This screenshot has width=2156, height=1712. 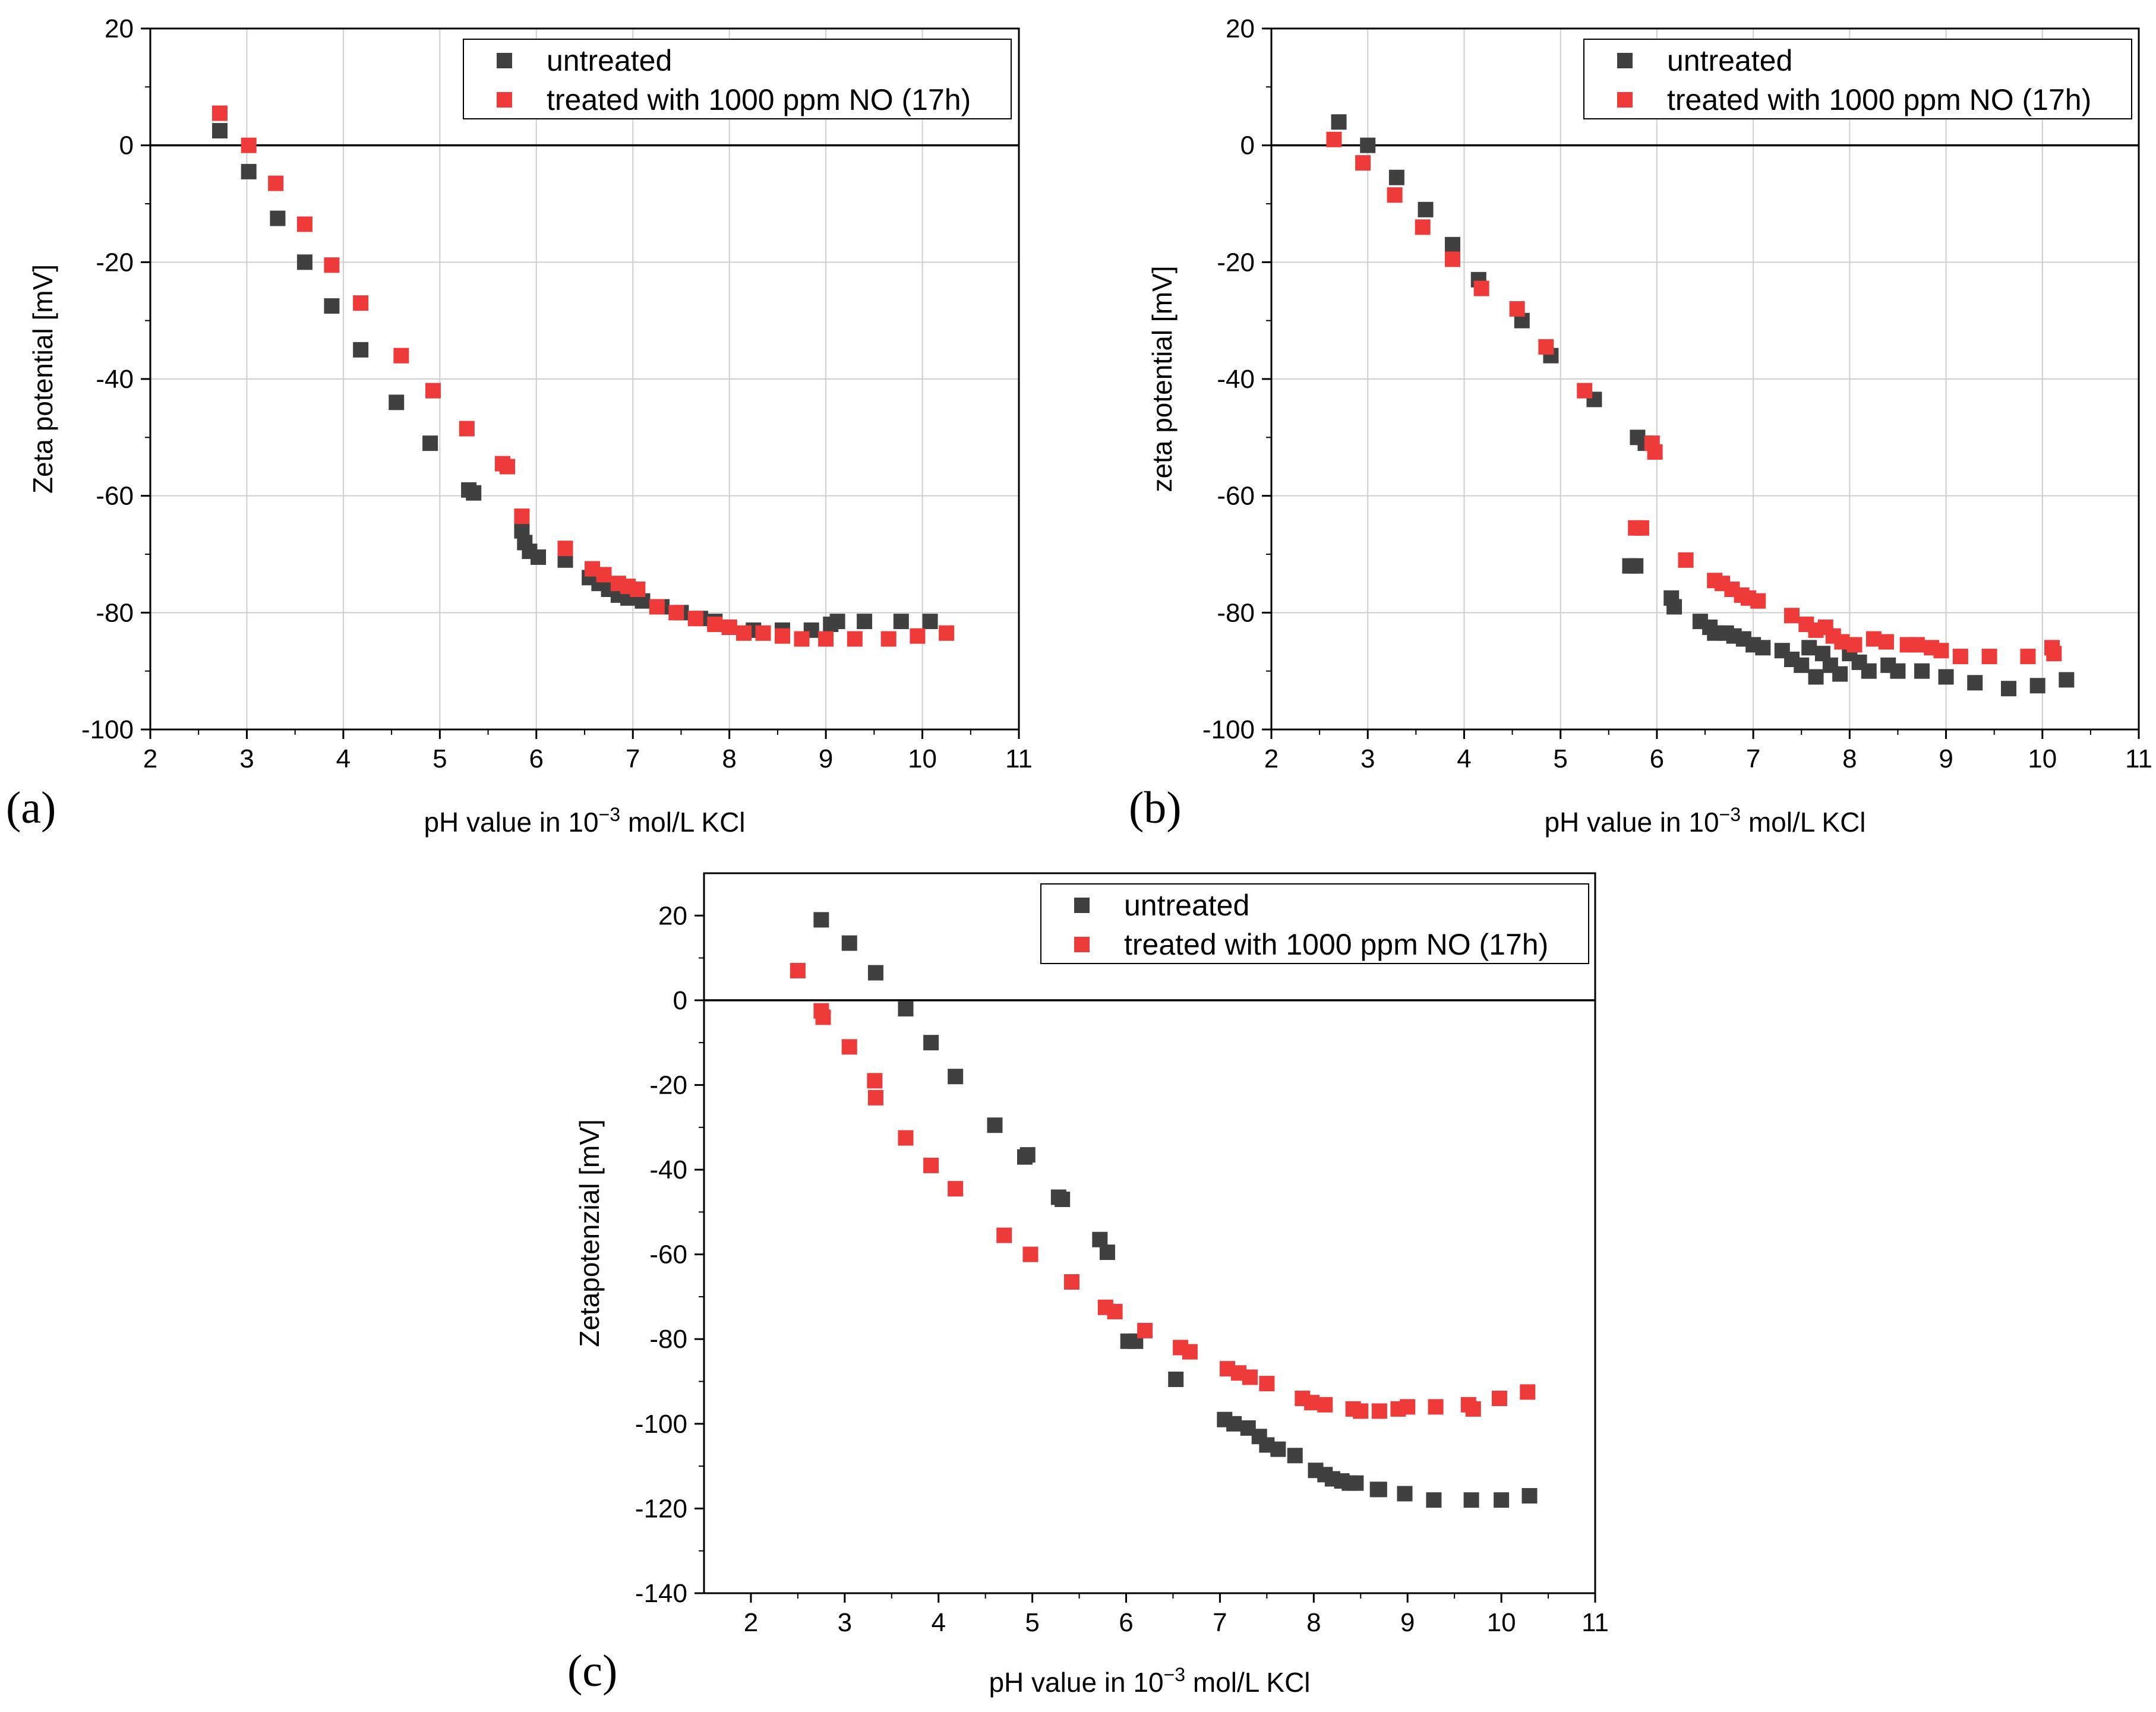 I want to click on y-axis-title: Zeta potential [mV], so click(x=42, y=379).